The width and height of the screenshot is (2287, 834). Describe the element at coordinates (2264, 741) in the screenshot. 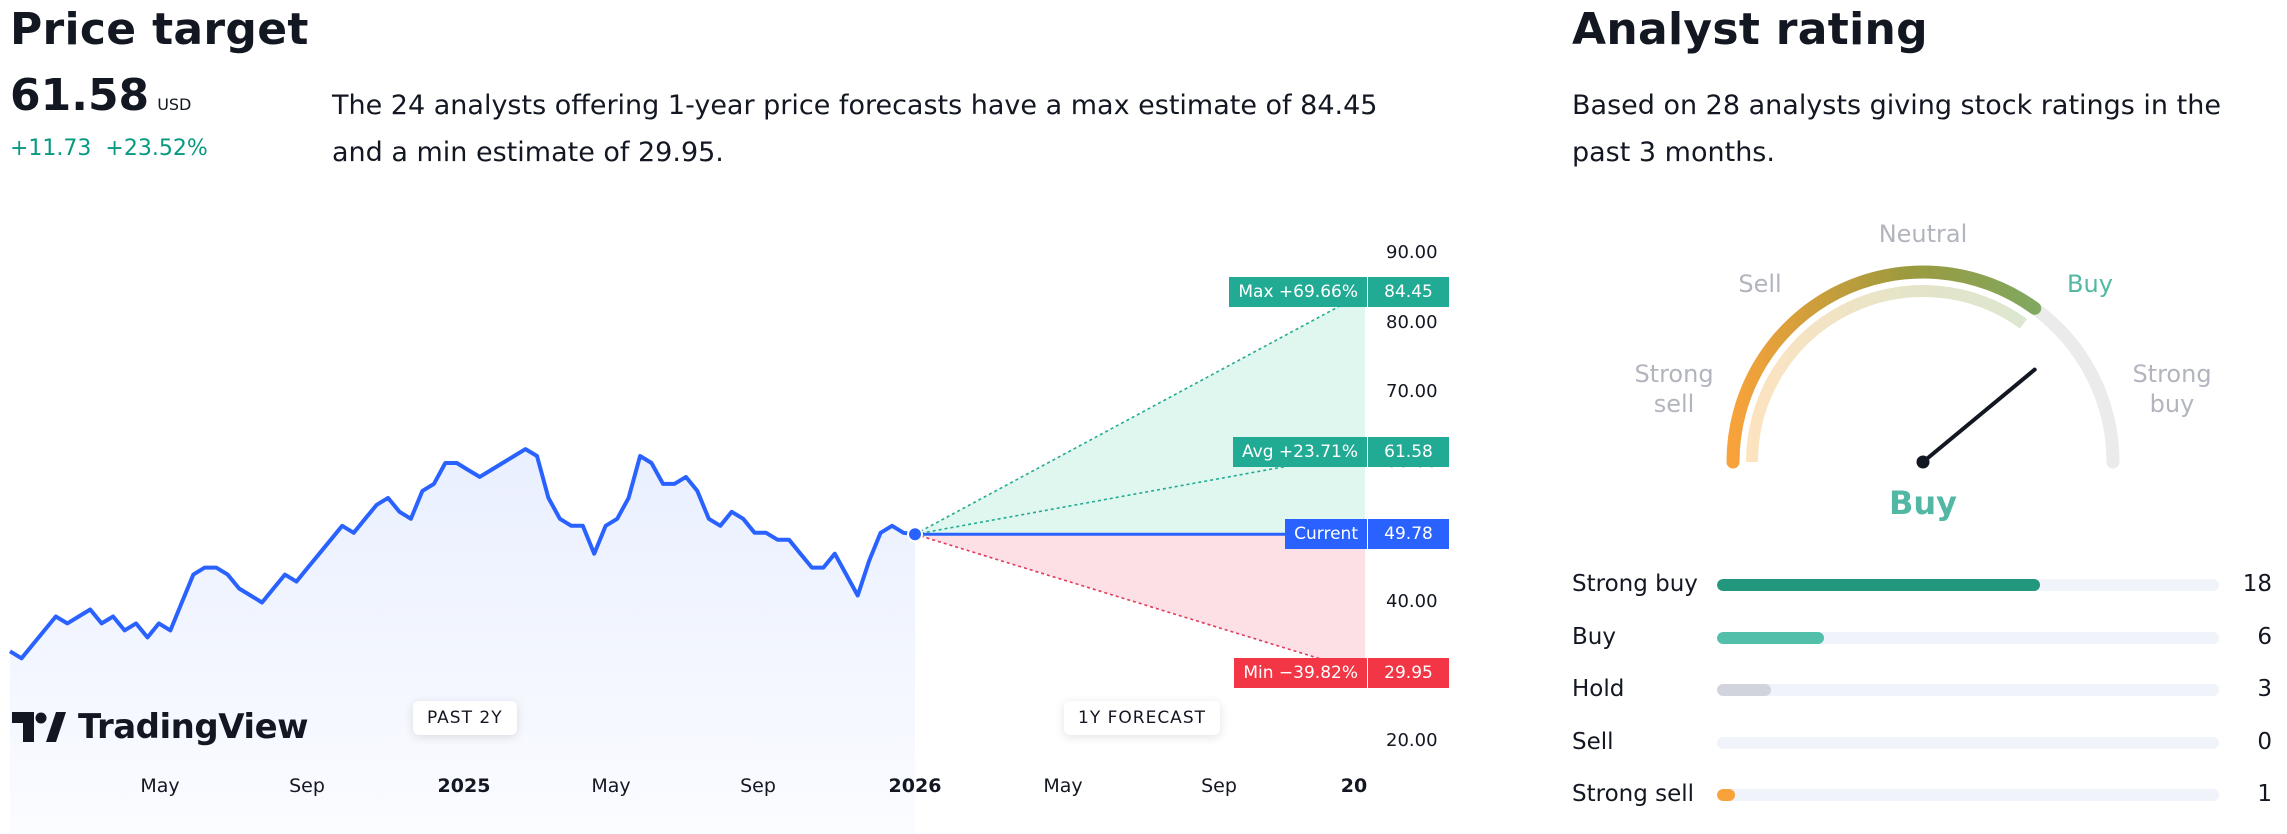

I see `rating-row-count: 0` at that location.